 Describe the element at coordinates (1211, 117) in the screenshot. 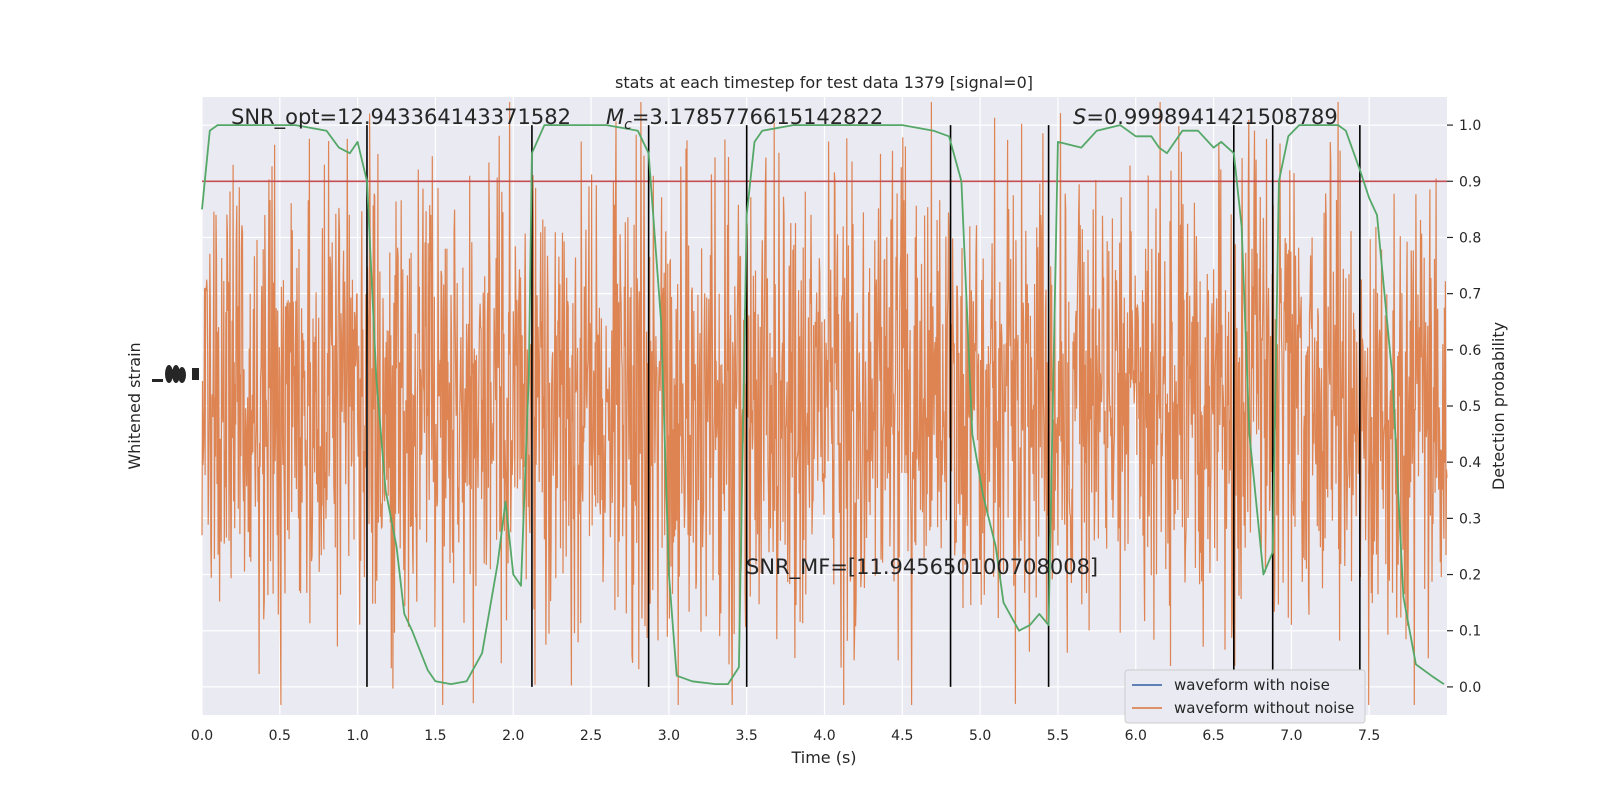

I see `annotation-score-value: =0.9998941421508789` at that location.